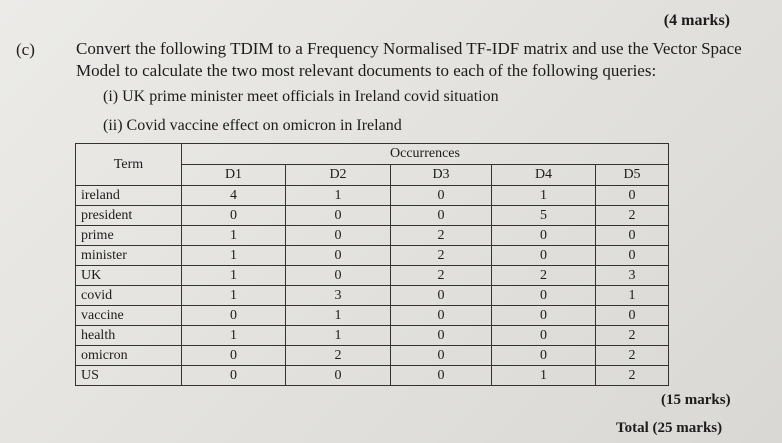 Image resolution: width=782 pixels, height=443 pixels. Describe the element at coordinates (128, 235) in the screenshot. I see `term: prime` at that location.